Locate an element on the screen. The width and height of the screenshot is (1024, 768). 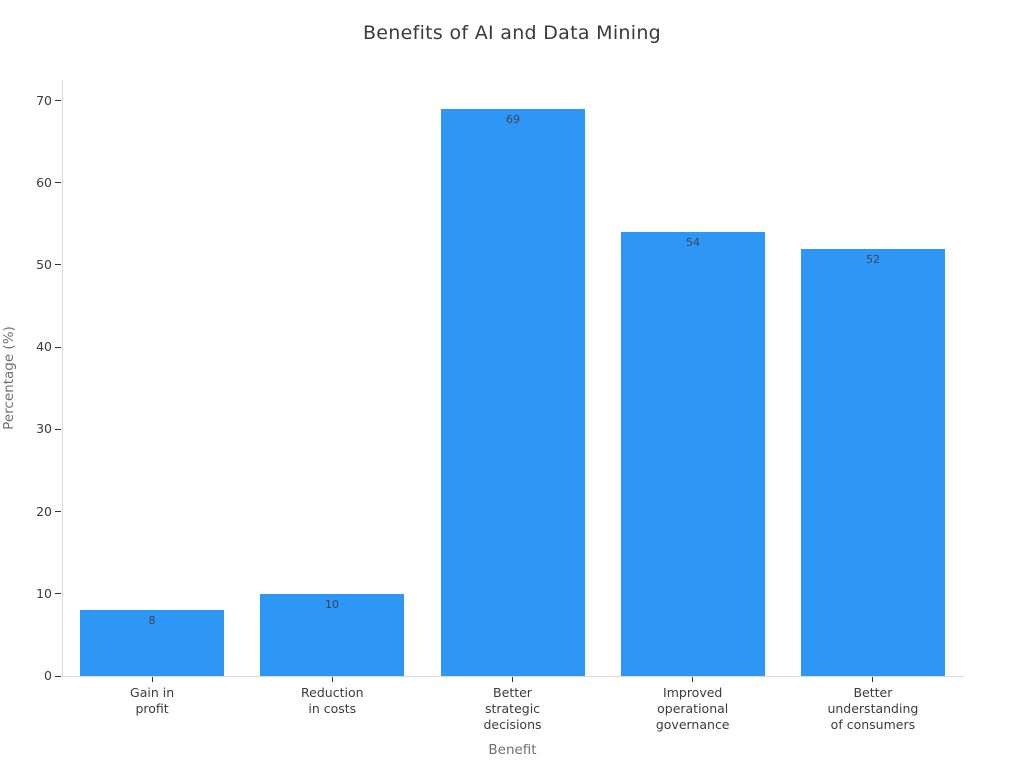
x-tick-label: Better understanding of consumers is located at coordinates (873, 708).